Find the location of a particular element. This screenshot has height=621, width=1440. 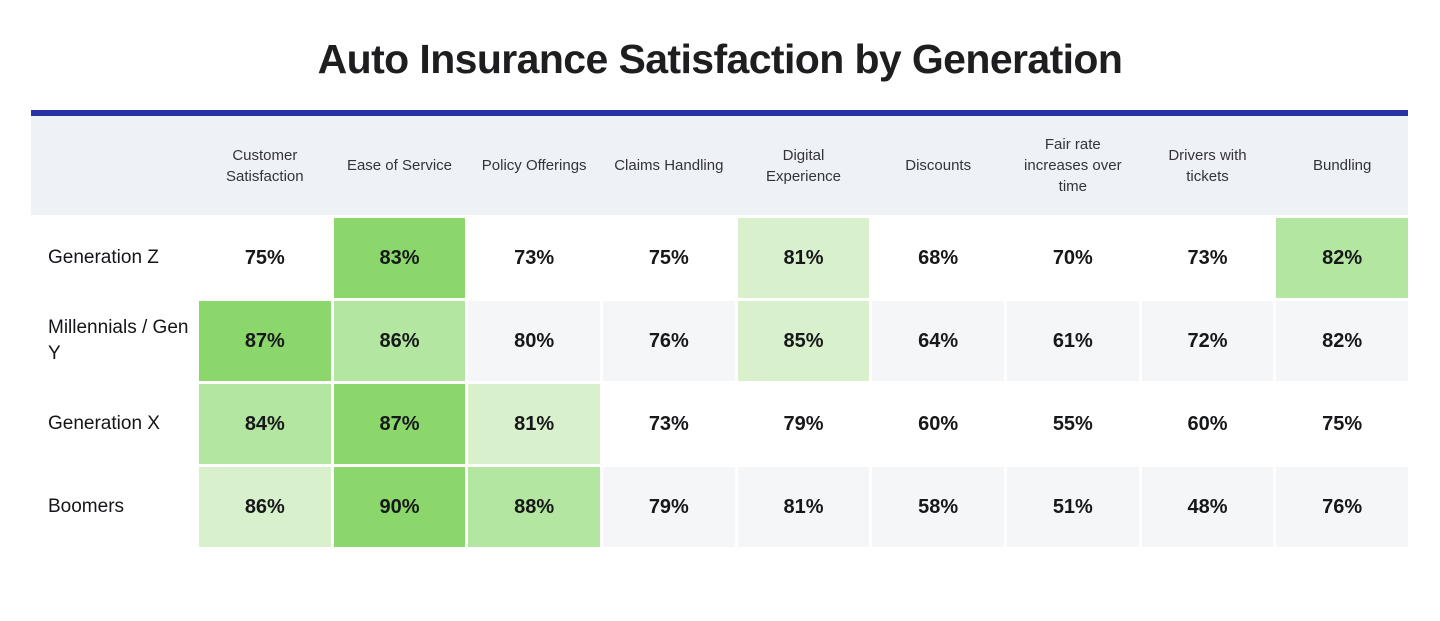

value-cell: 51% is located at coordinates (1073, 507).